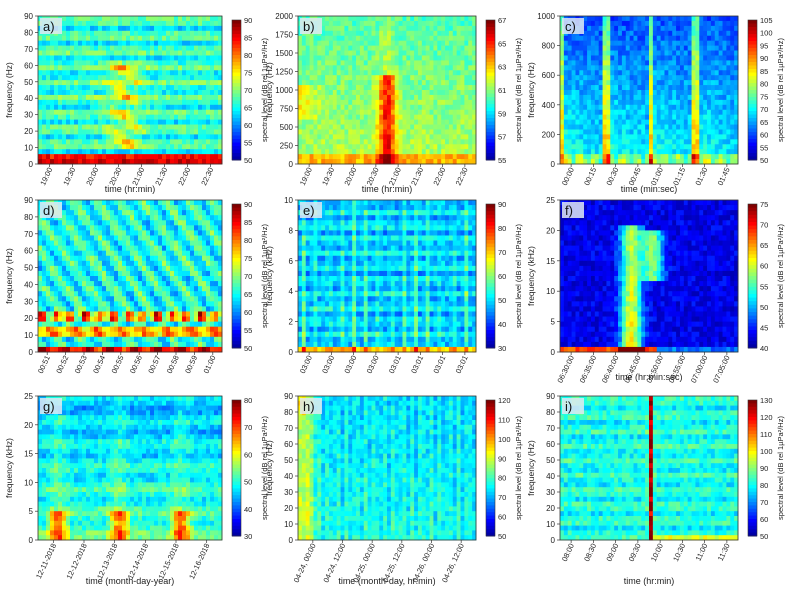 This screenshot has width=788, height=607. I want to click on panel-label: c), so click(570, 26).